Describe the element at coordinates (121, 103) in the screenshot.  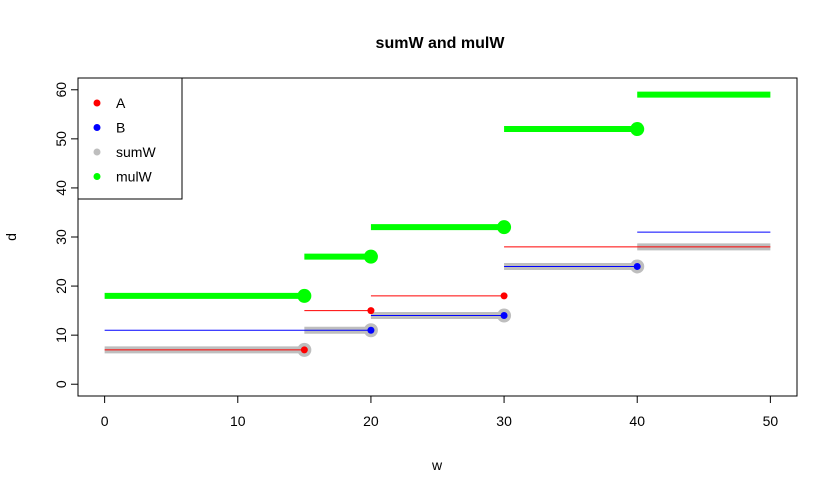
I see `legend-label-A: A` at that location.